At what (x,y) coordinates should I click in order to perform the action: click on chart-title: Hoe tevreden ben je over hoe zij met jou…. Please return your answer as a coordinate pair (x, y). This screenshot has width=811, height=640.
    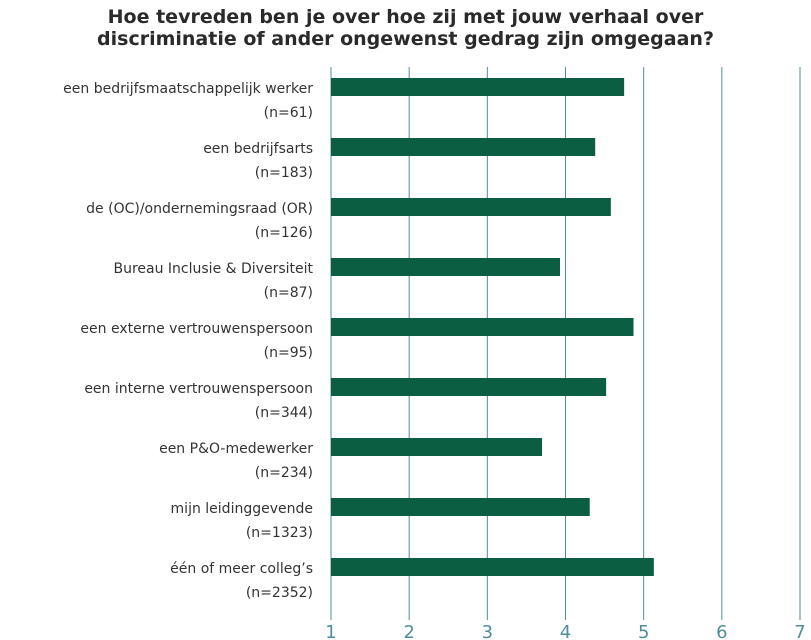
    Looking at the image, I should click on (405, 28).